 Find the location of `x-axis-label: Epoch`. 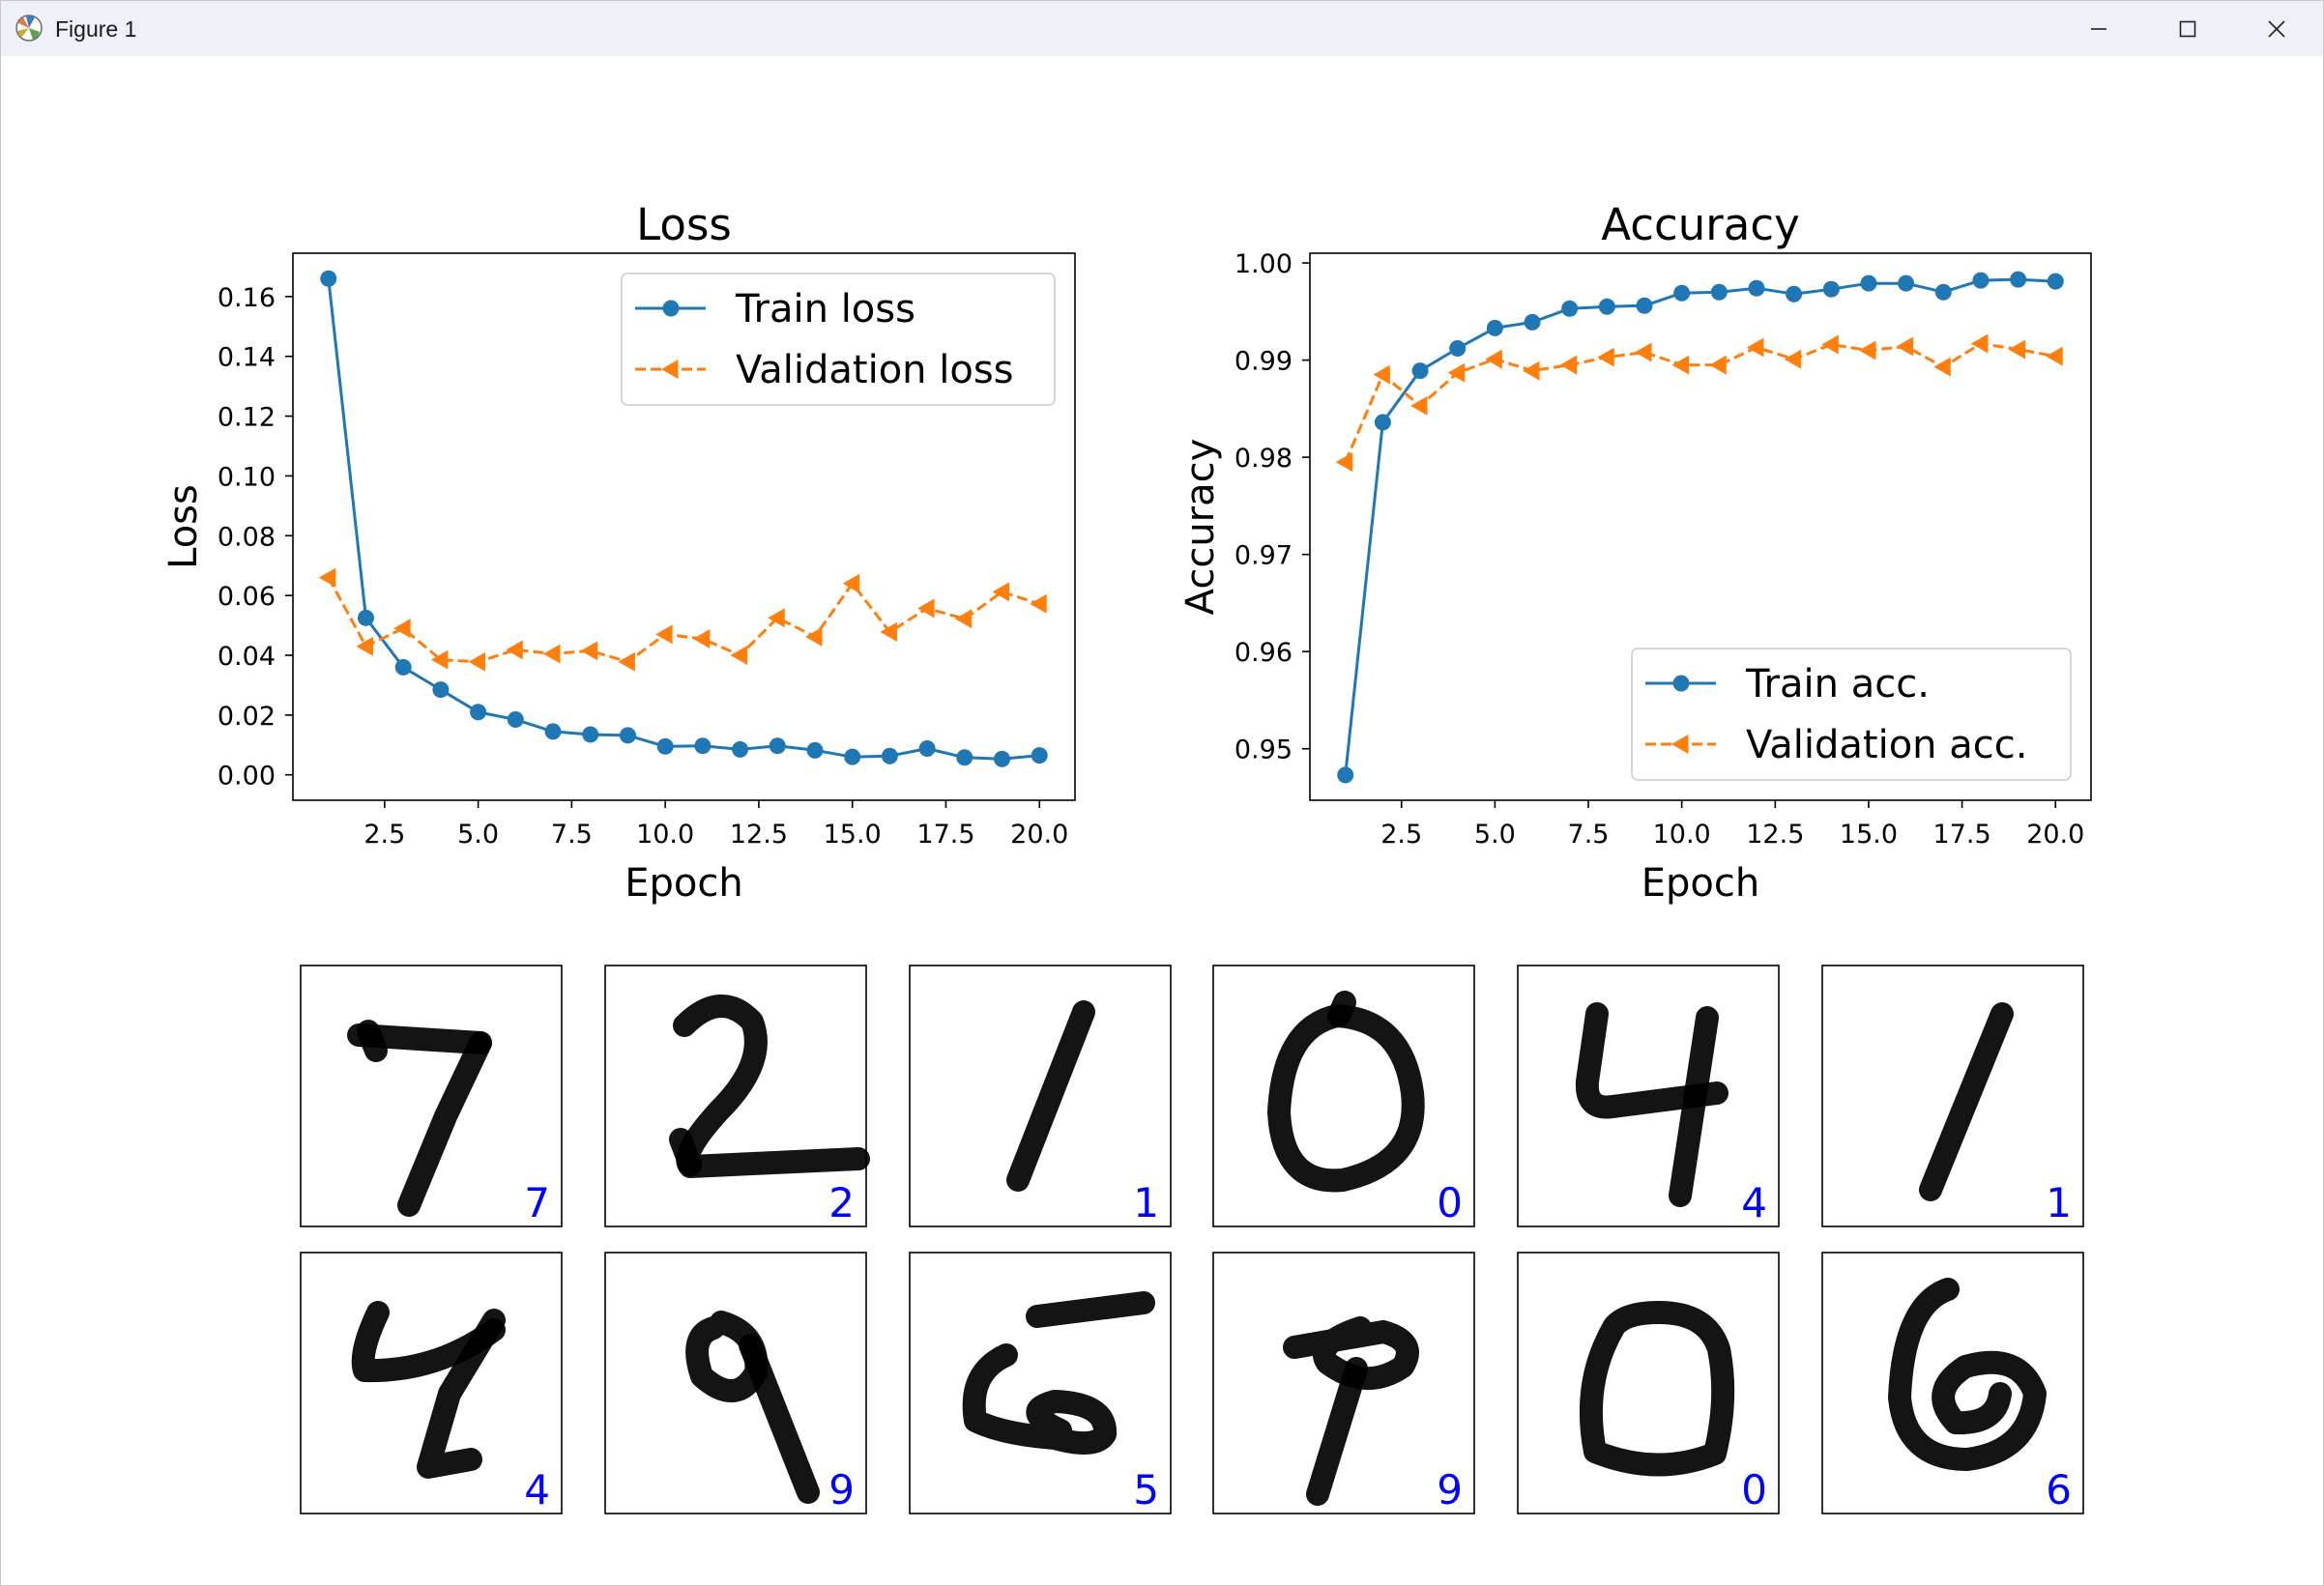

x-axis-label: Epoch is located at coordinates (683, 883).